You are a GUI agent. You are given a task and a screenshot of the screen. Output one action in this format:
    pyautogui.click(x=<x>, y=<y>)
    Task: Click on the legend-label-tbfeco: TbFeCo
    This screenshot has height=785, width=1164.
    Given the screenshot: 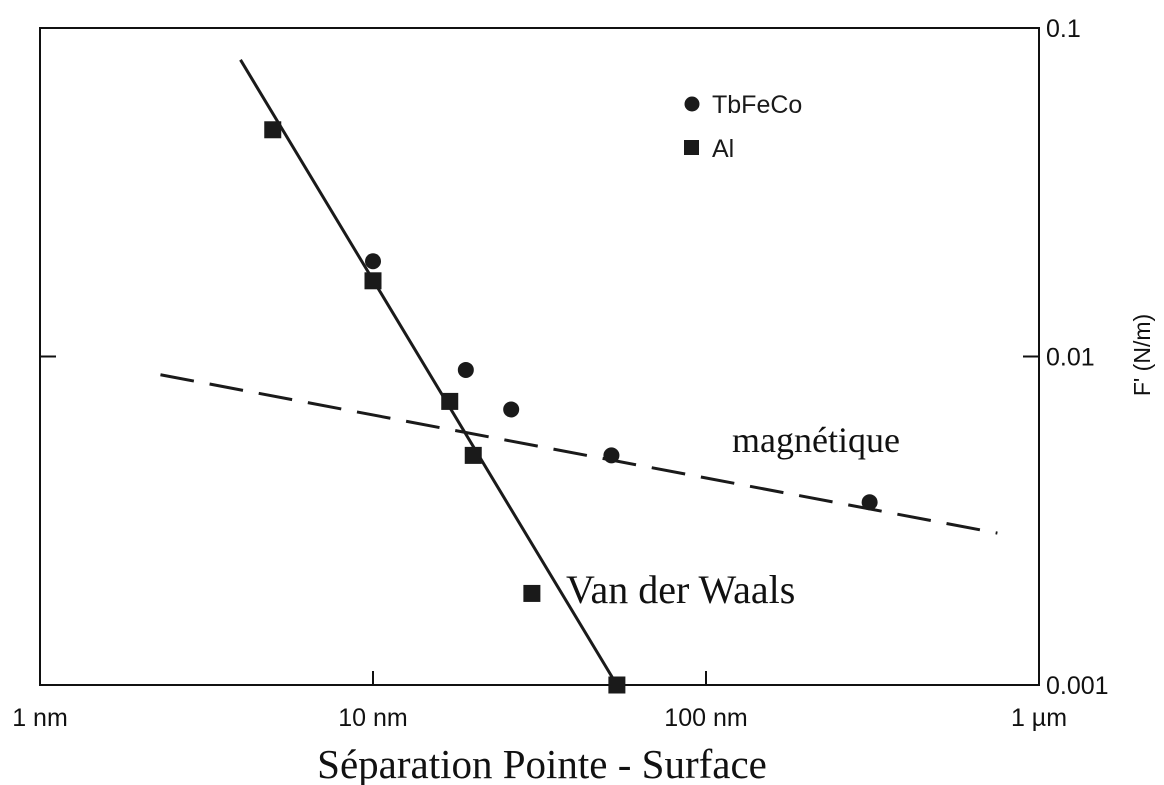 What is the action you would take?
    pyautogui.click(x=757, y=105)
    